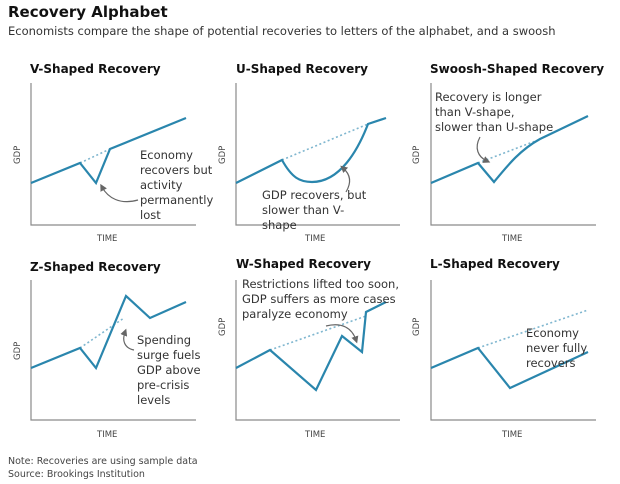 The image size is (620, 484). I want to click on gdp-line-u, so click(311, 150).